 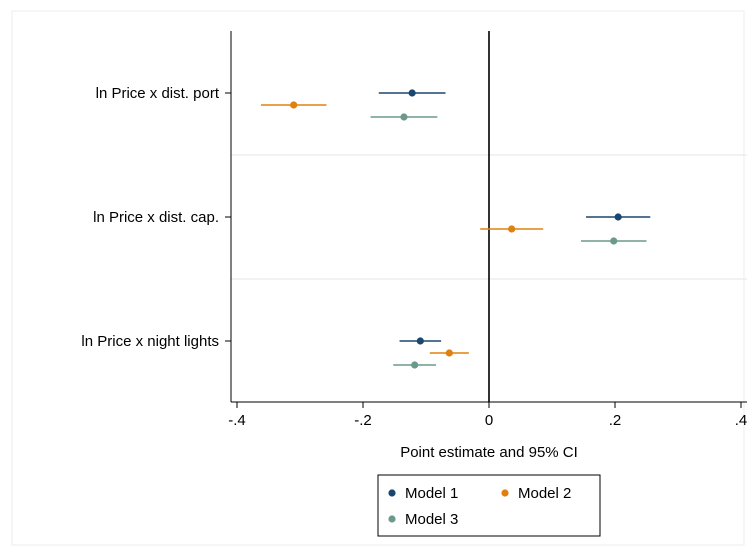 I want to click on legend-label: Model 3, so click(x=431, y=519).